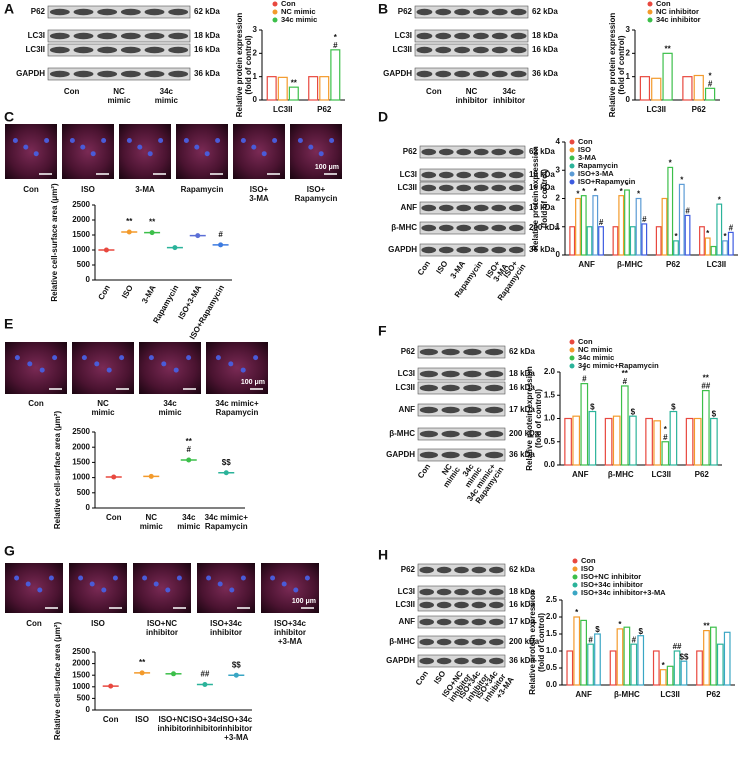  What do you see at coordinates (119, 100) in the screenshot?
I see `lane-label: mimic` at bounding box center [119, 100].